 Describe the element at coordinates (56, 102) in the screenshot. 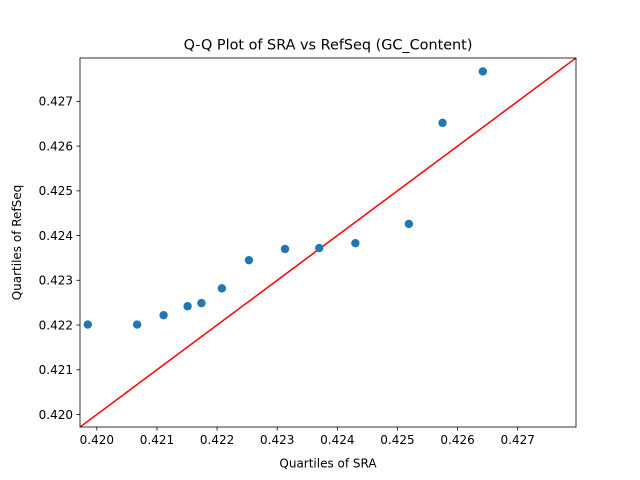

I see `y-tick-label: 0.427` at that location.